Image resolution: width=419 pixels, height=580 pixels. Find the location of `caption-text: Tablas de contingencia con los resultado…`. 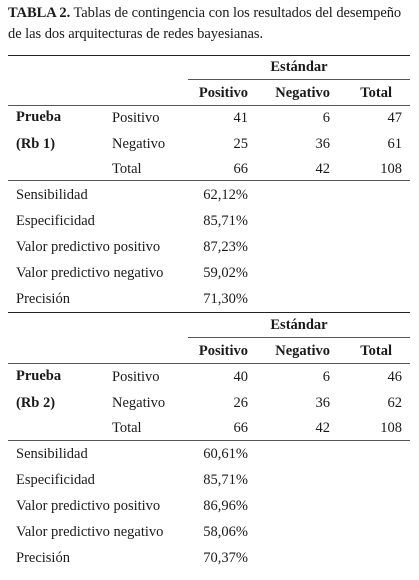

caption-text: Tablas de contingencia con los resultado… is located at coordinates (205, 23).